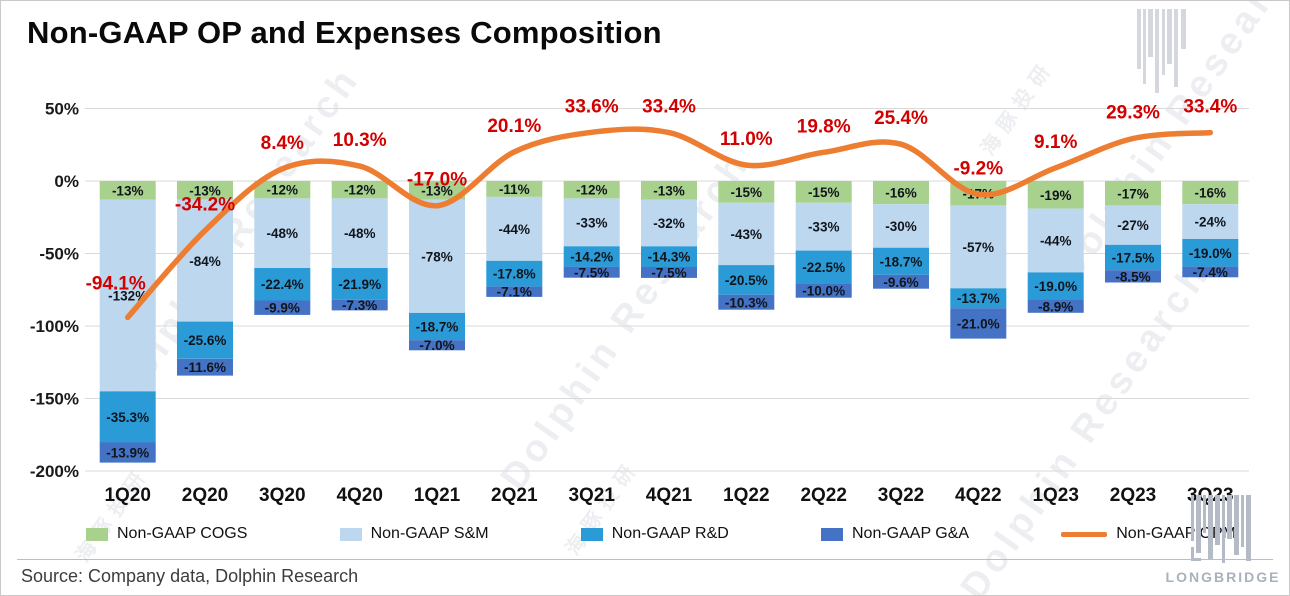  I want to click on bar-segment-label: -9.9%, so click(282, 308).